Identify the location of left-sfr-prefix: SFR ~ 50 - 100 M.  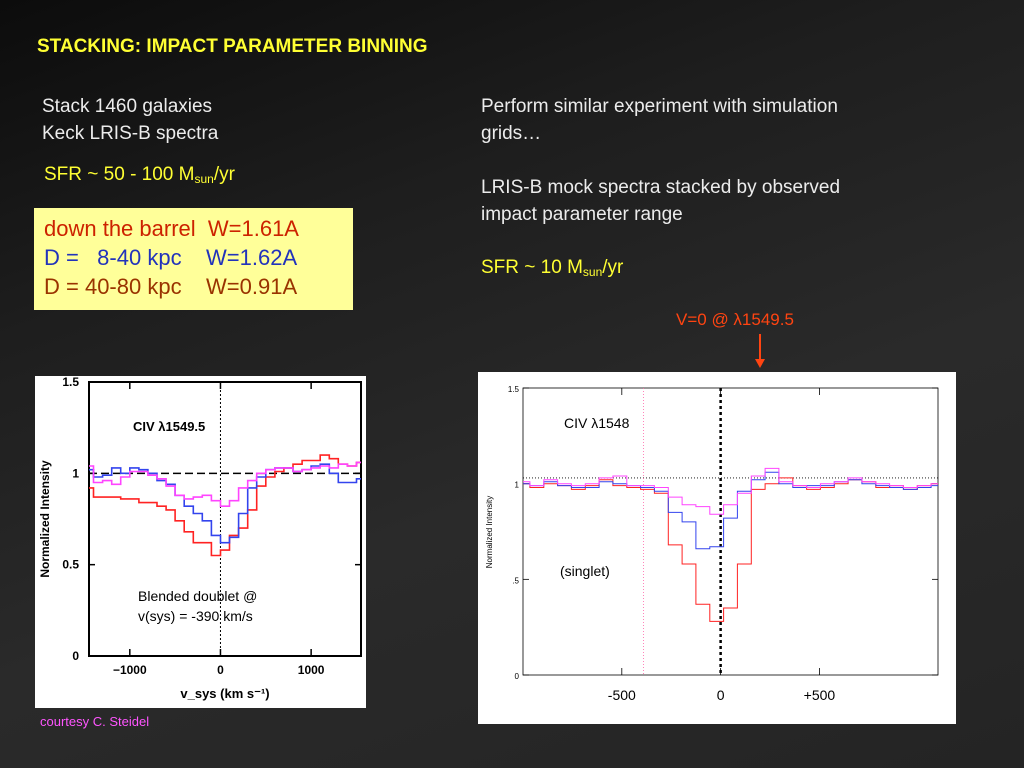
(119, 174).